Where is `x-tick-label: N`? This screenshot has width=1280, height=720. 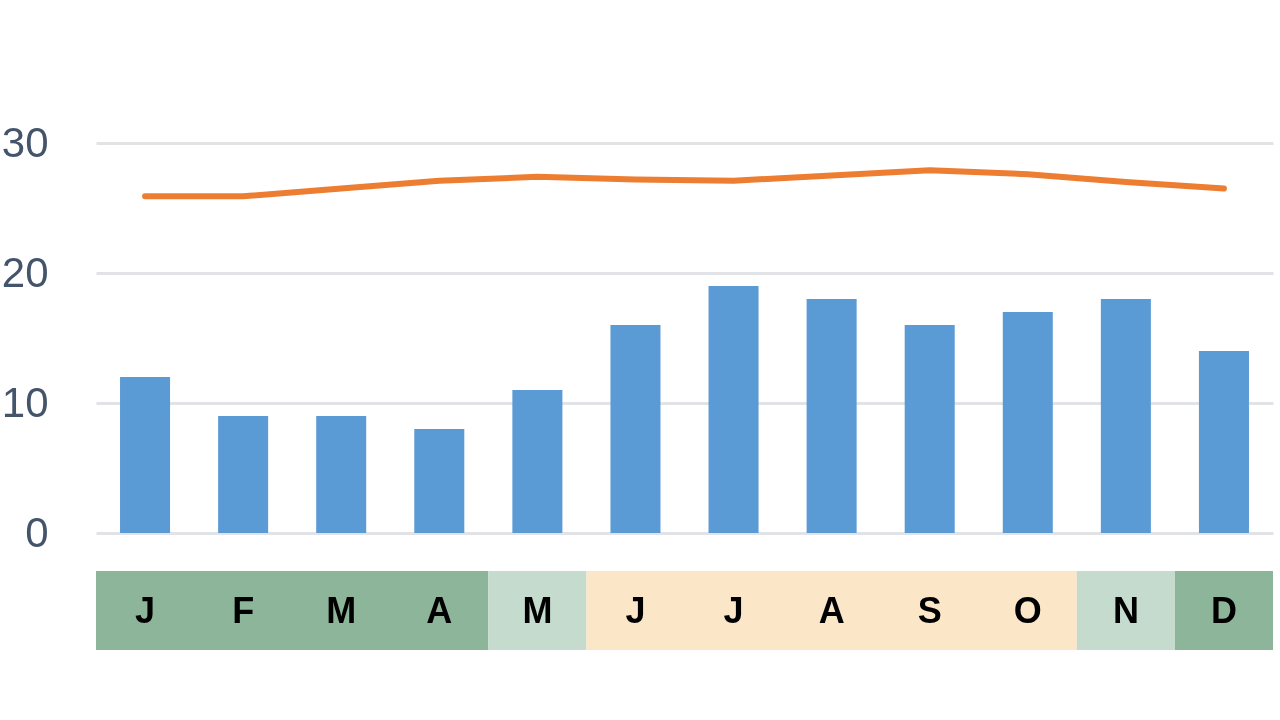
x-tick-label: N is located at coordinates (1125, 610).